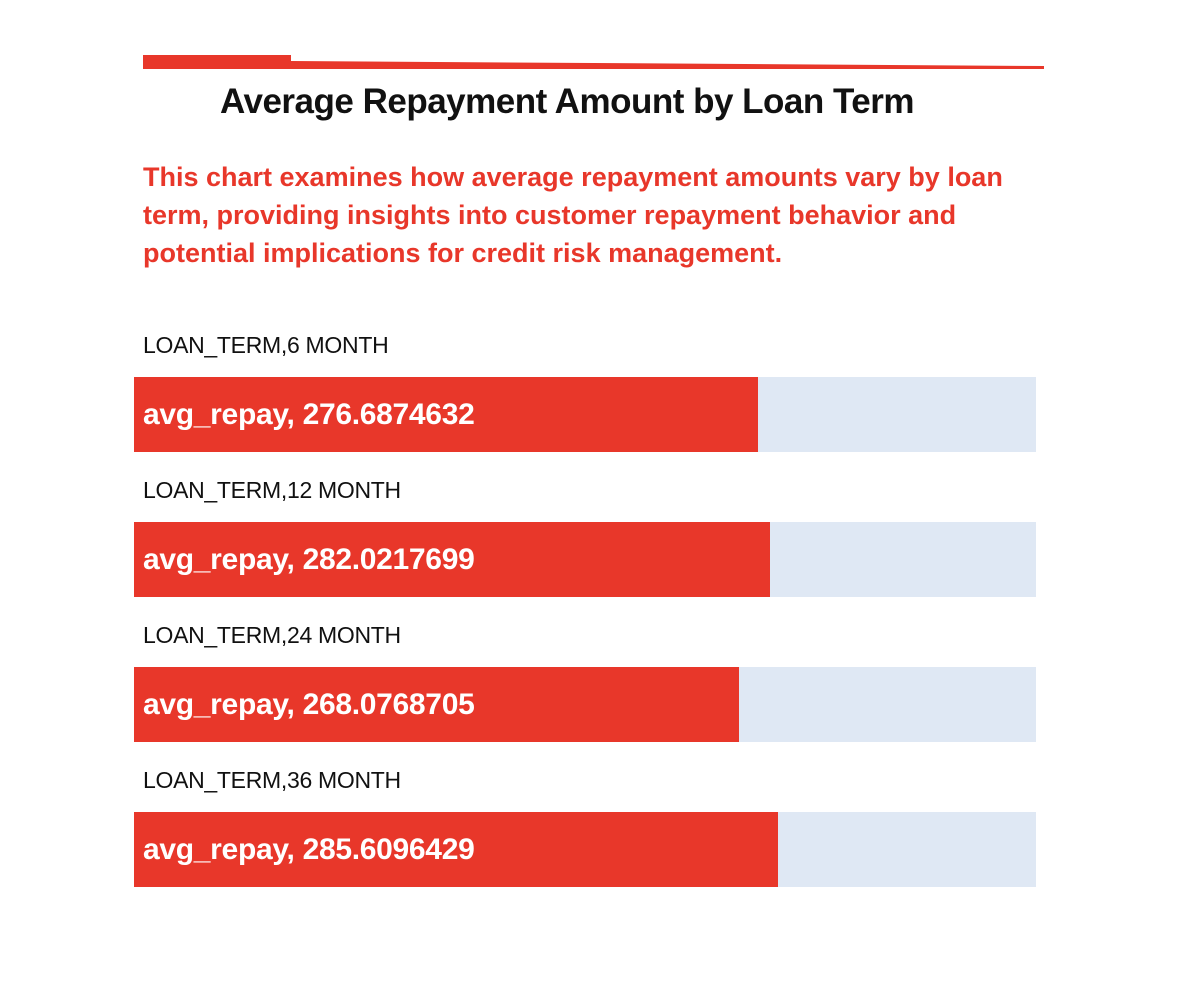 Image resolution: width=1196 pixels, height=988 pixels. What do you see at coordinates (309, 704) in the screenshot?
I see `bar-data-label: avg_repay, 268.0768705` at bounding box center [309, 704].